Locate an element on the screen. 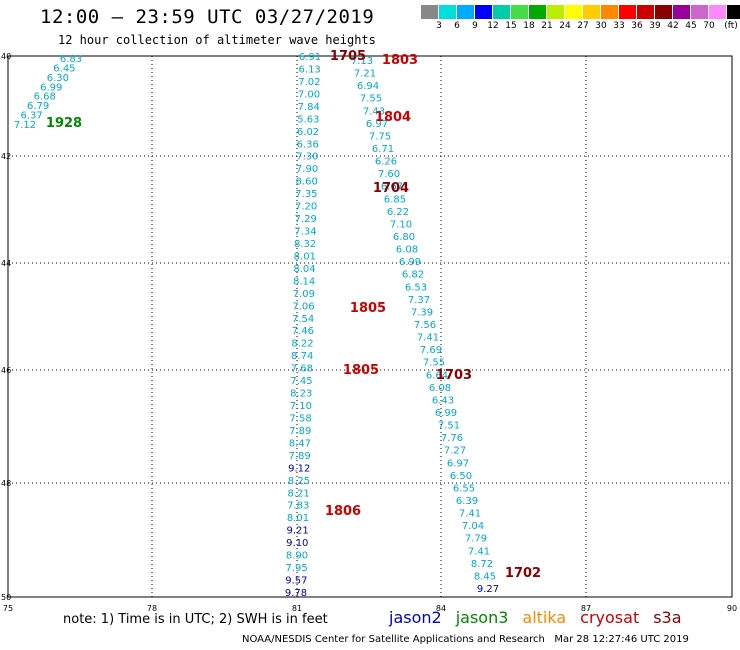 The image size is (740, 650). wave-height-value: 6.30 is located at coordinates (58, 78).